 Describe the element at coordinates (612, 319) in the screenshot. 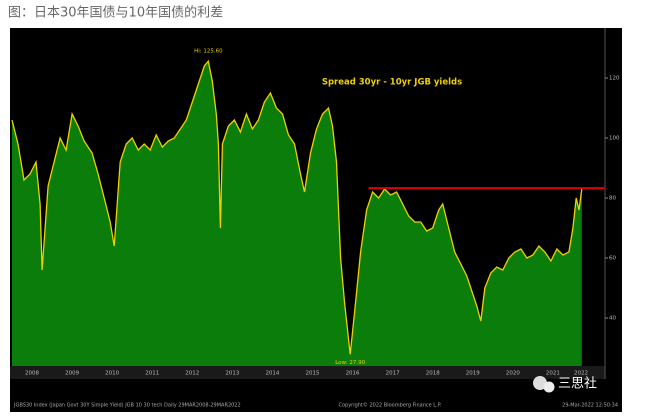

I see `y-tick-label: 40` at that location.